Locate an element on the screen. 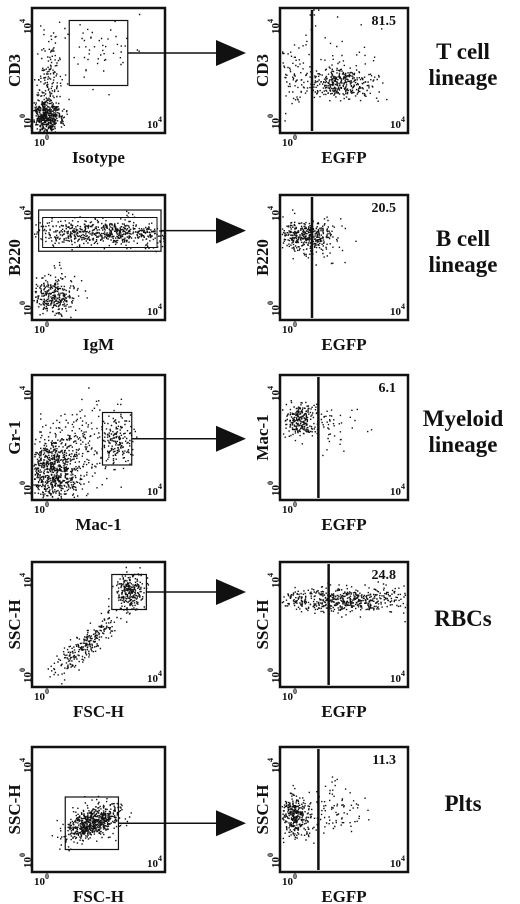  x-axis-label: IgM is located at coordinates (98, 344).